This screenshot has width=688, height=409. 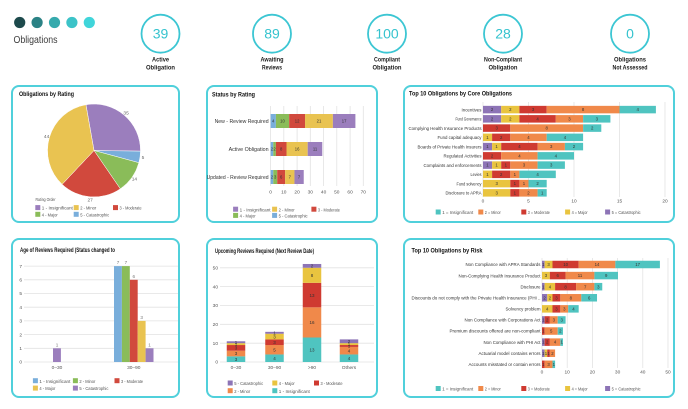 What do you see at coordinates (134, 368) in the screenshot?
I see `svg-text: 30–90` at bounding box center [134, 368].